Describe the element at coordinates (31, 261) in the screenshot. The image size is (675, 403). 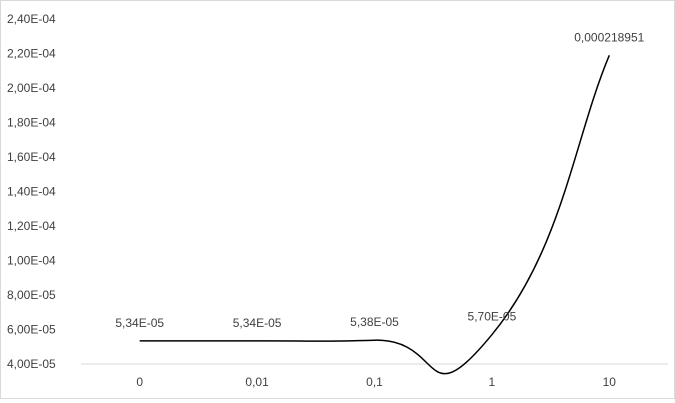
I see `y-tick-label: 1,00E-04` at that location.